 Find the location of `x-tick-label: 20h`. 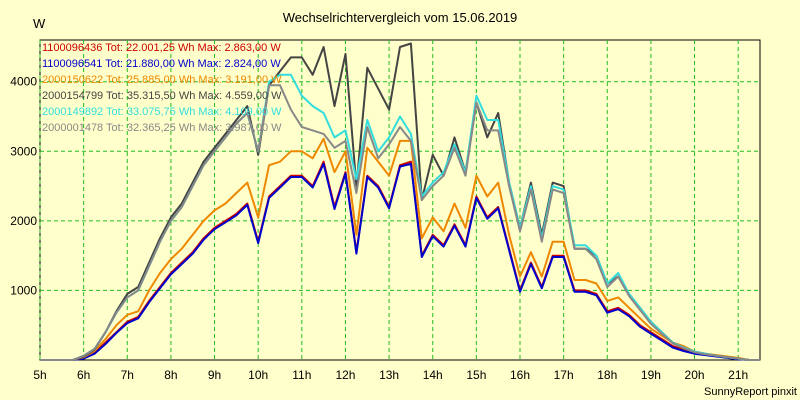

x-tick-label: 20h is located at coordinates (695, 375).